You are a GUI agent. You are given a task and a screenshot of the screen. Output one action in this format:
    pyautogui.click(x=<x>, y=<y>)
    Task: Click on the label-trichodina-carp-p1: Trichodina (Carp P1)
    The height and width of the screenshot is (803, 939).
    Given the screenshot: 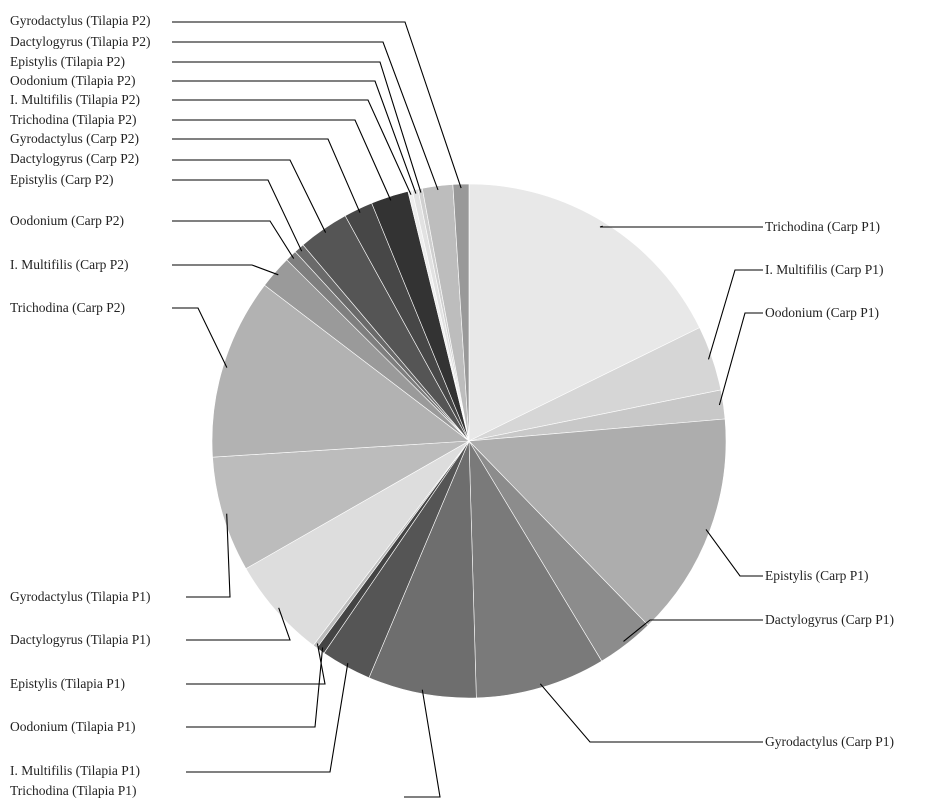 What is the action you would take?
    pyautogui.click(x=822, y=226)
    